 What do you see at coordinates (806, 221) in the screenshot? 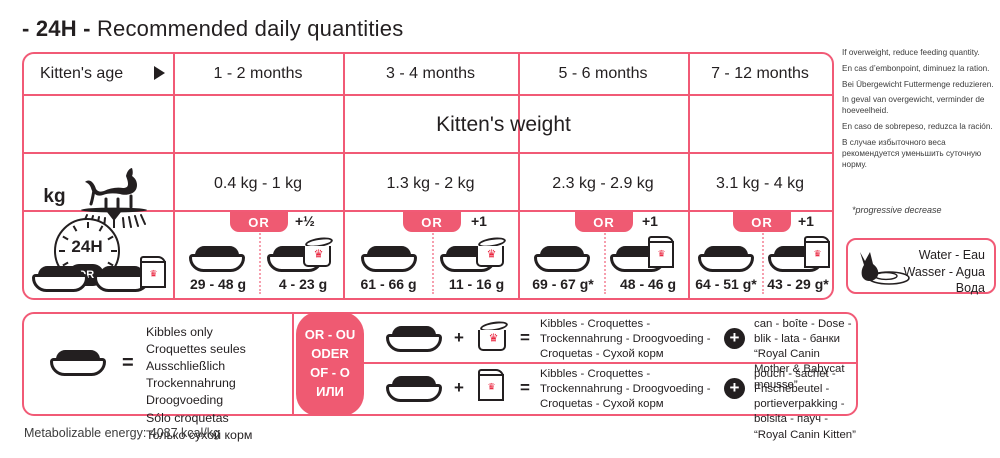
I see `plus-label-3: +1` at bounding box center [806, 221].